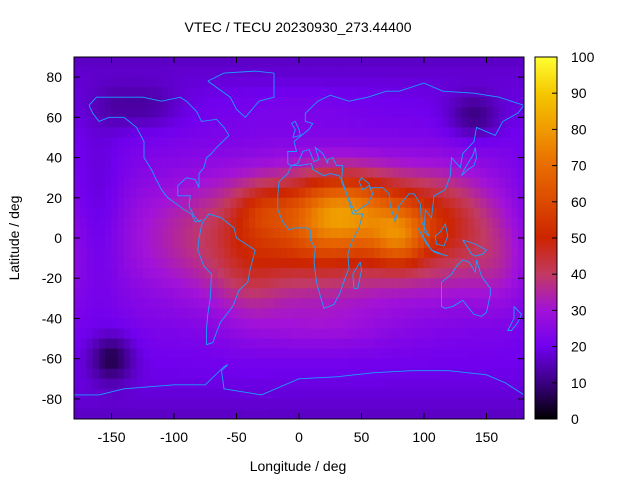  What do you see at coordinates (174, 437) in the screenshot?
I see `x-tick-label: -100` at bounding box center [174, 437].